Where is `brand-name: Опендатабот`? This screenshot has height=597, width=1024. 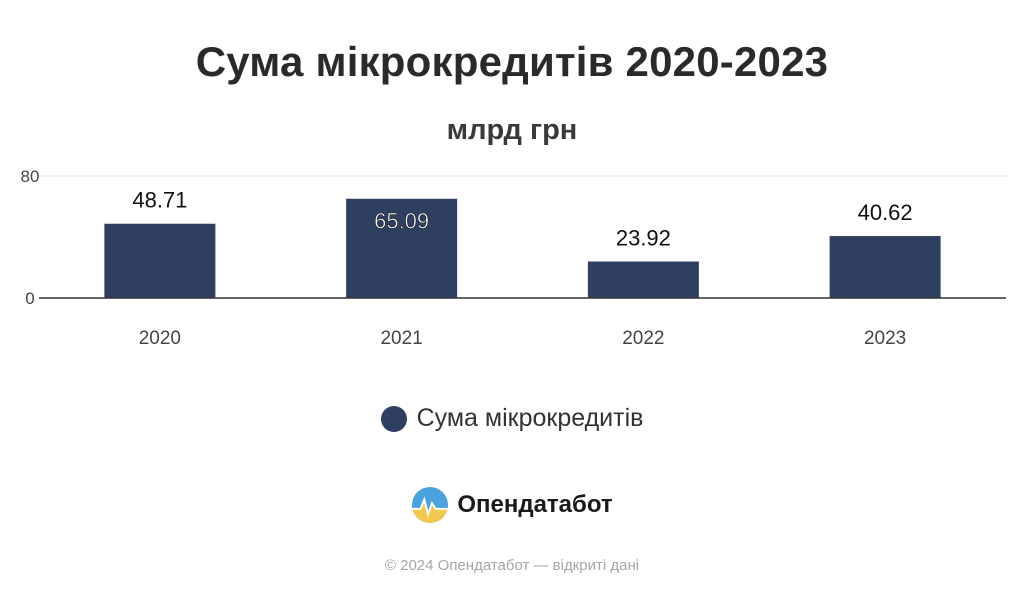
brand-name: Опендатабот is located at coordinates (535, 504).